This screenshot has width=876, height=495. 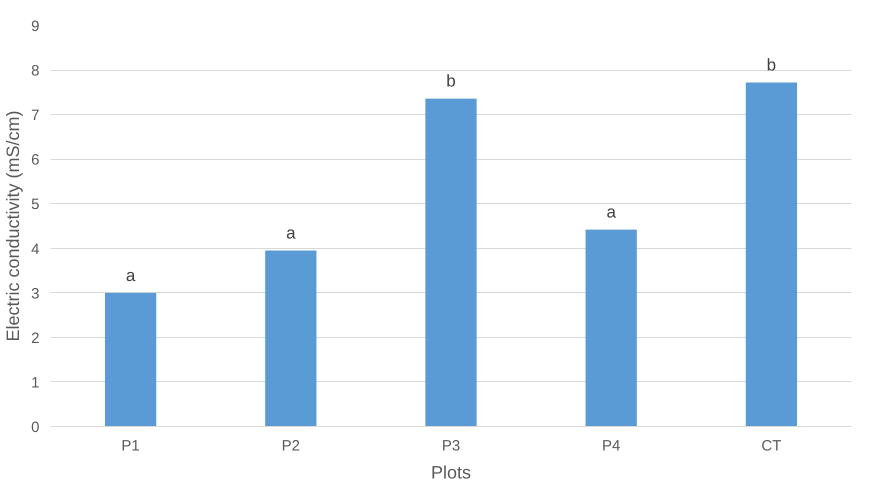 What do you see at coordinates (35, 205) in the screenshot?
I see `y-tick-label: 5` at bounding box center [35, 205].